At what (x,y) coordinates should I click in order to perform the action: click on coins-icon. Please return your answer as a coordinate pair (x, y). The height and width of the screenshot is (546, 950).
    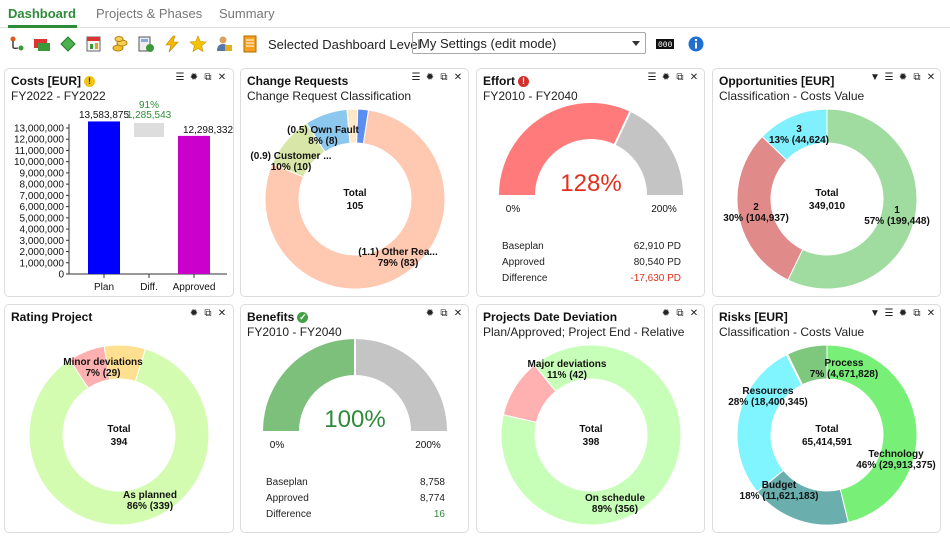
    Looking at the image, I should click on (120, 44).